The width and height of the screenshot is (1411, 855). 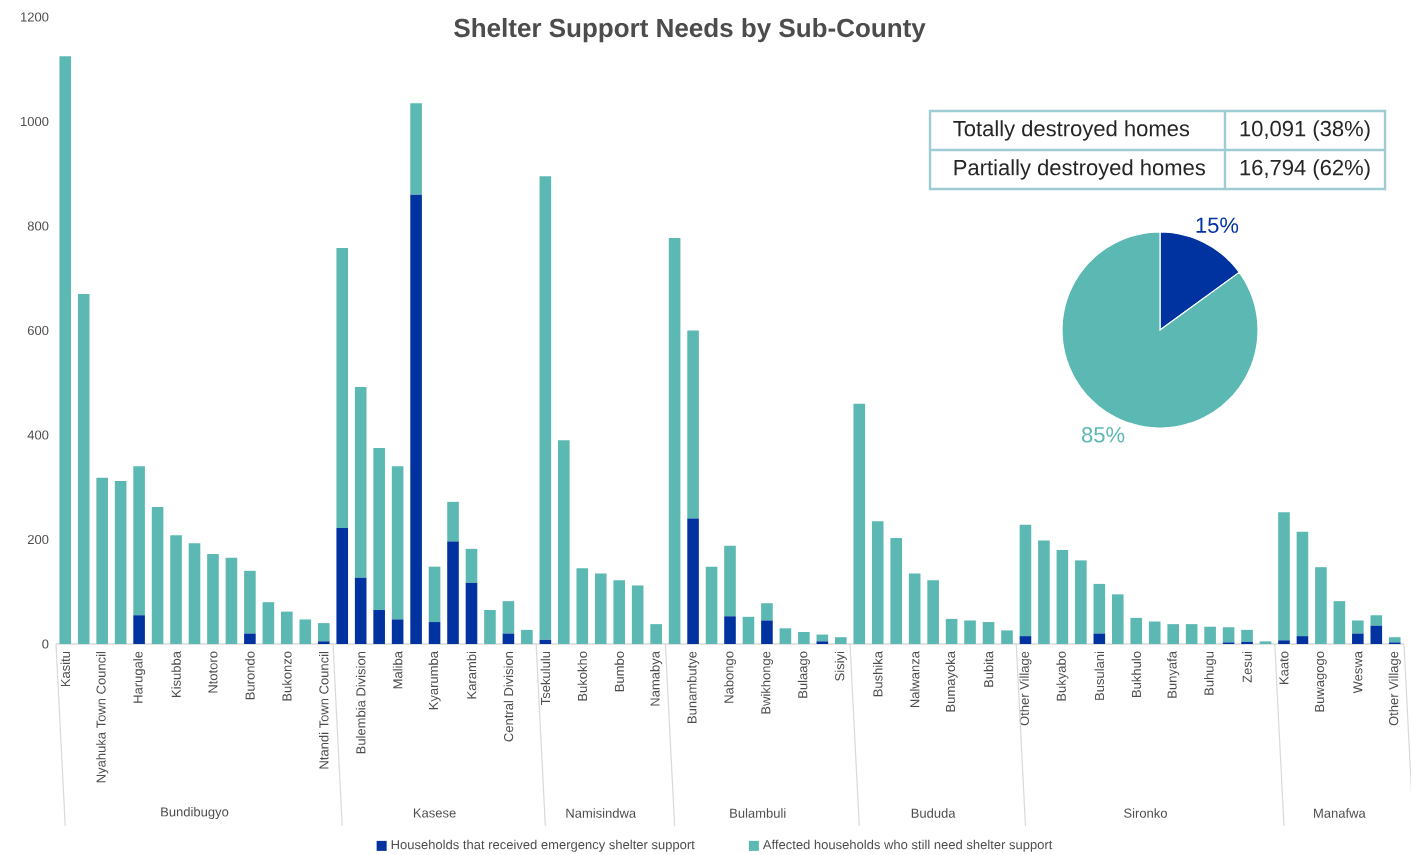 What do you see at coordinates (1025, 688) in the screenshot?
I see `x-tick-label: Other Village` at bounding box center [1025, 688].